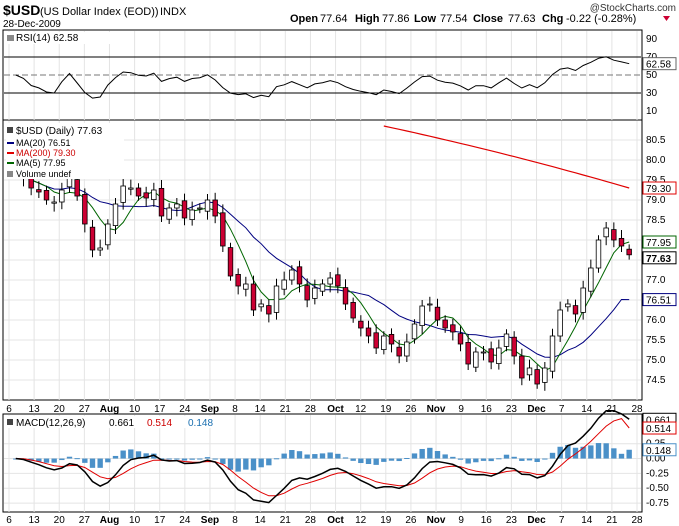 The image size is (679, 526). I want to click on macd-tag: 0.661, so click(658, 420).